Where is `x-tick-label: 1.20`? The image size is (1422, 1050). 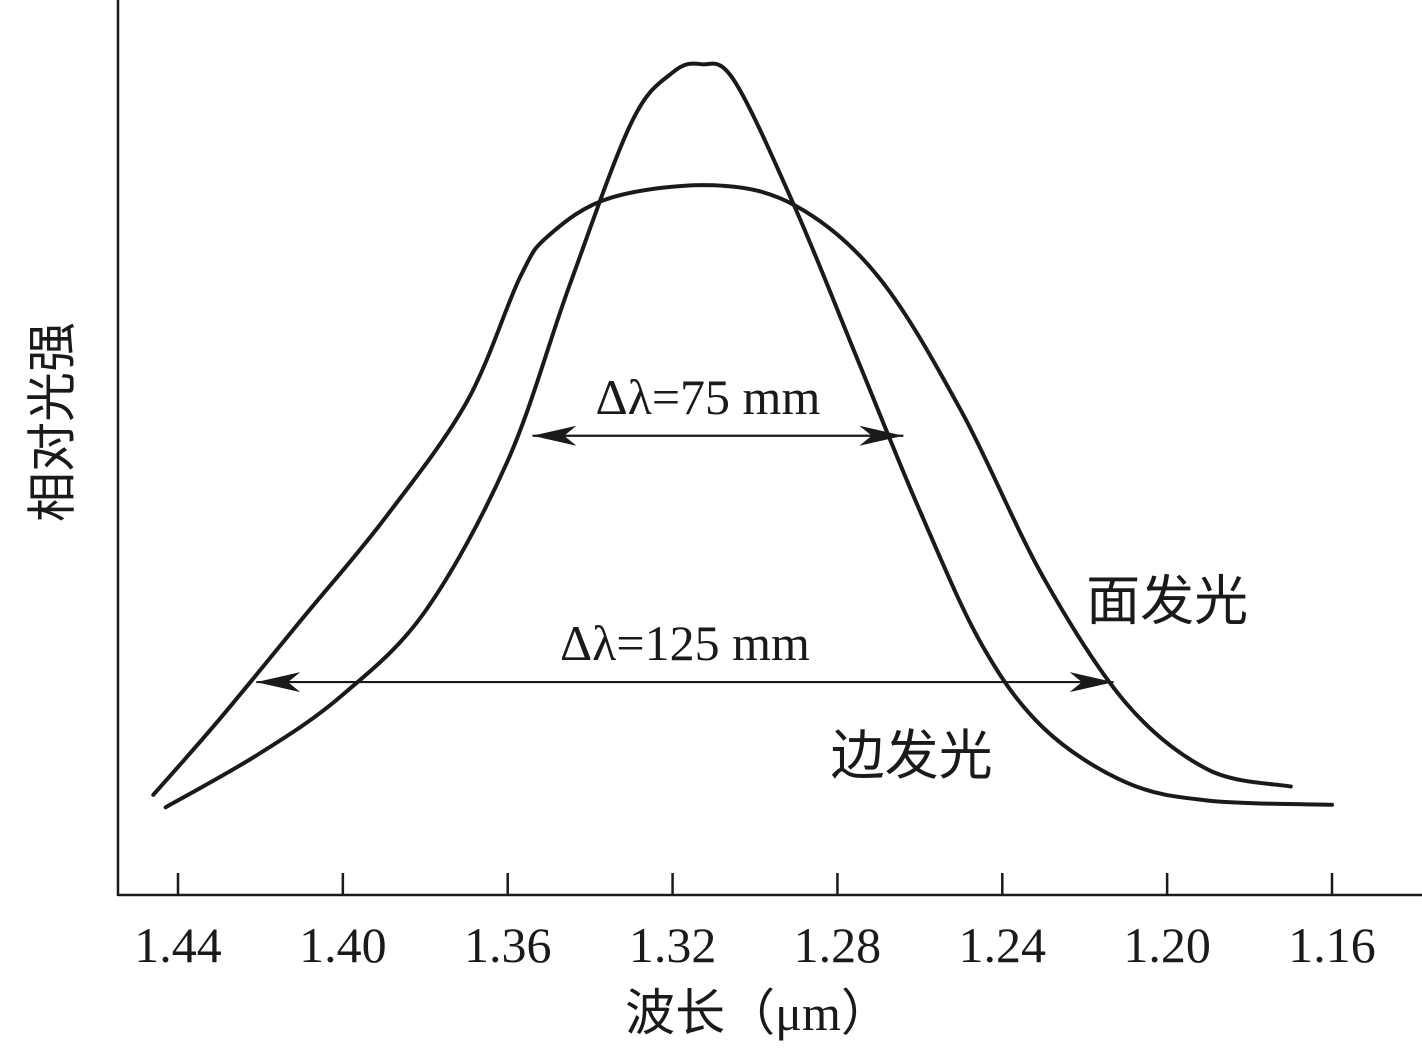
x-tick-label: 1.20 is located at coordinates (1167, 945).